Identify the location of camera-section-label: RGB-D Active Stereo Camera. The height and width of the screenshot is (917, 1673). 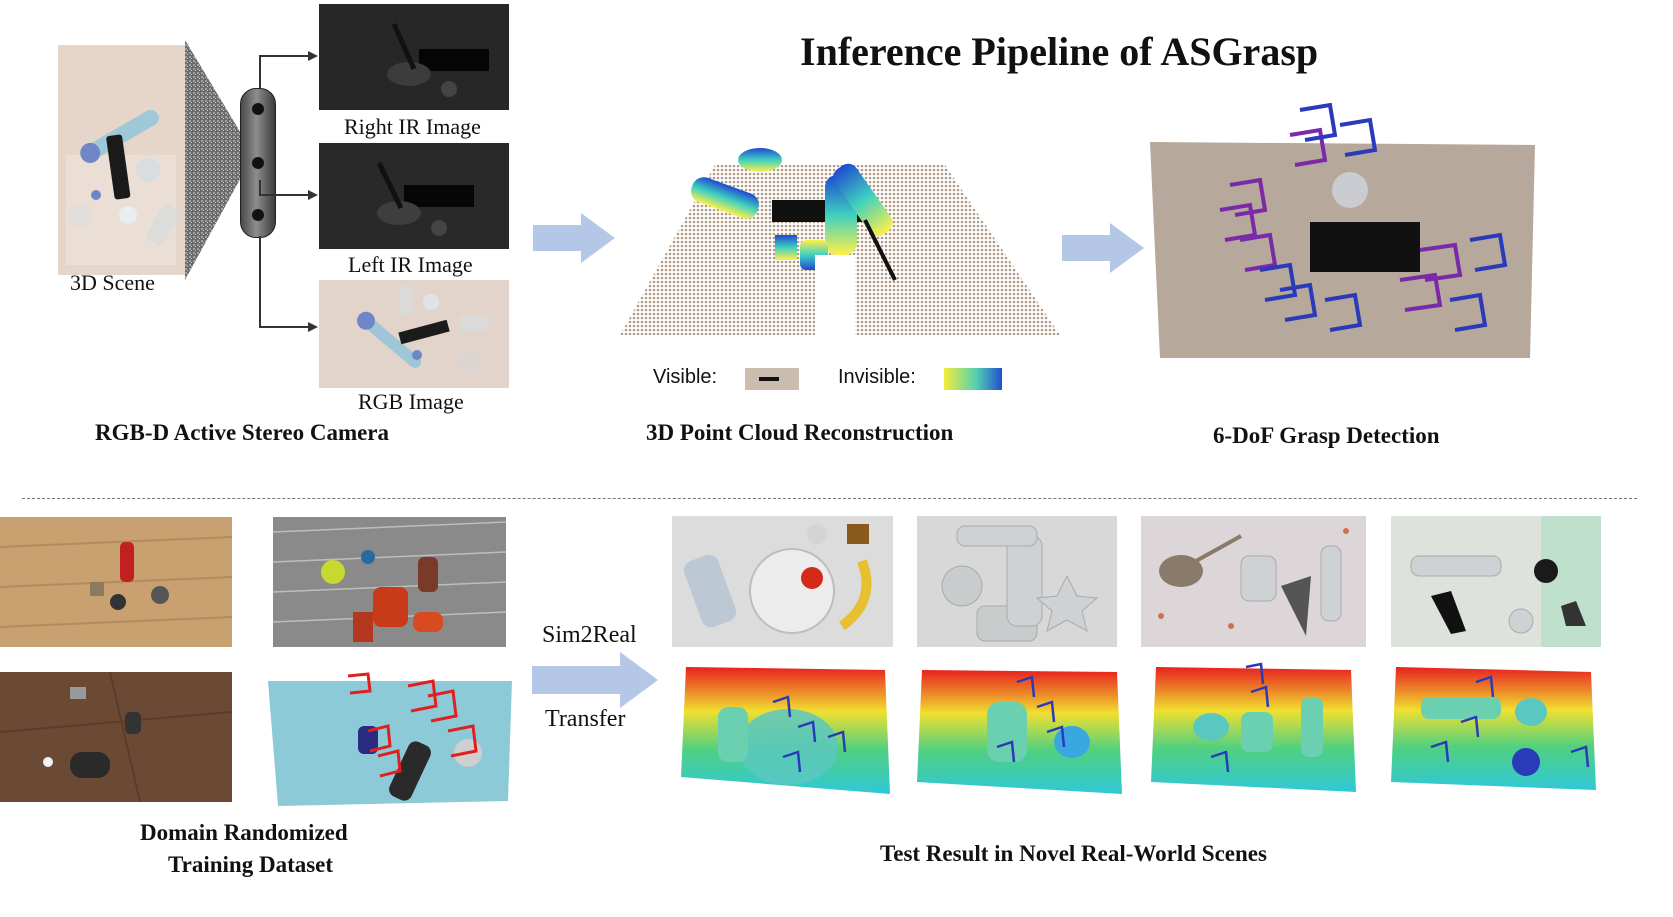
(242, 432).